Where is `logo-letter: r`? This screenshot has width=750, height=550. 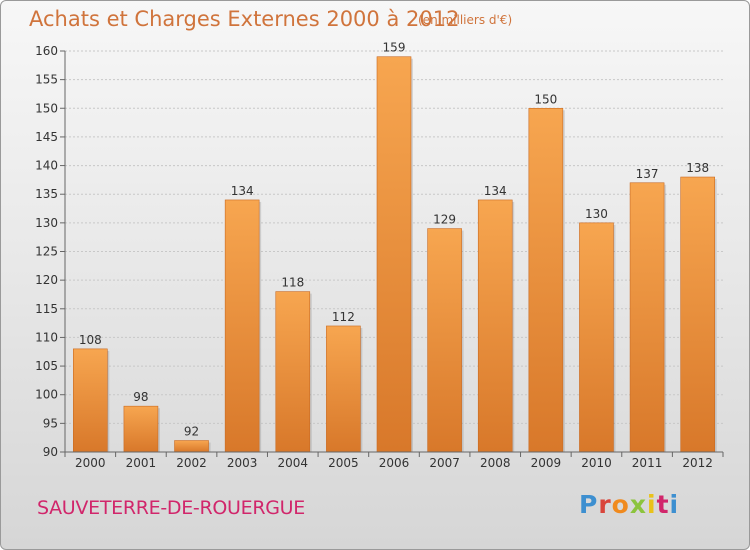
logo-letter: r is located at coordinates (605, 504).